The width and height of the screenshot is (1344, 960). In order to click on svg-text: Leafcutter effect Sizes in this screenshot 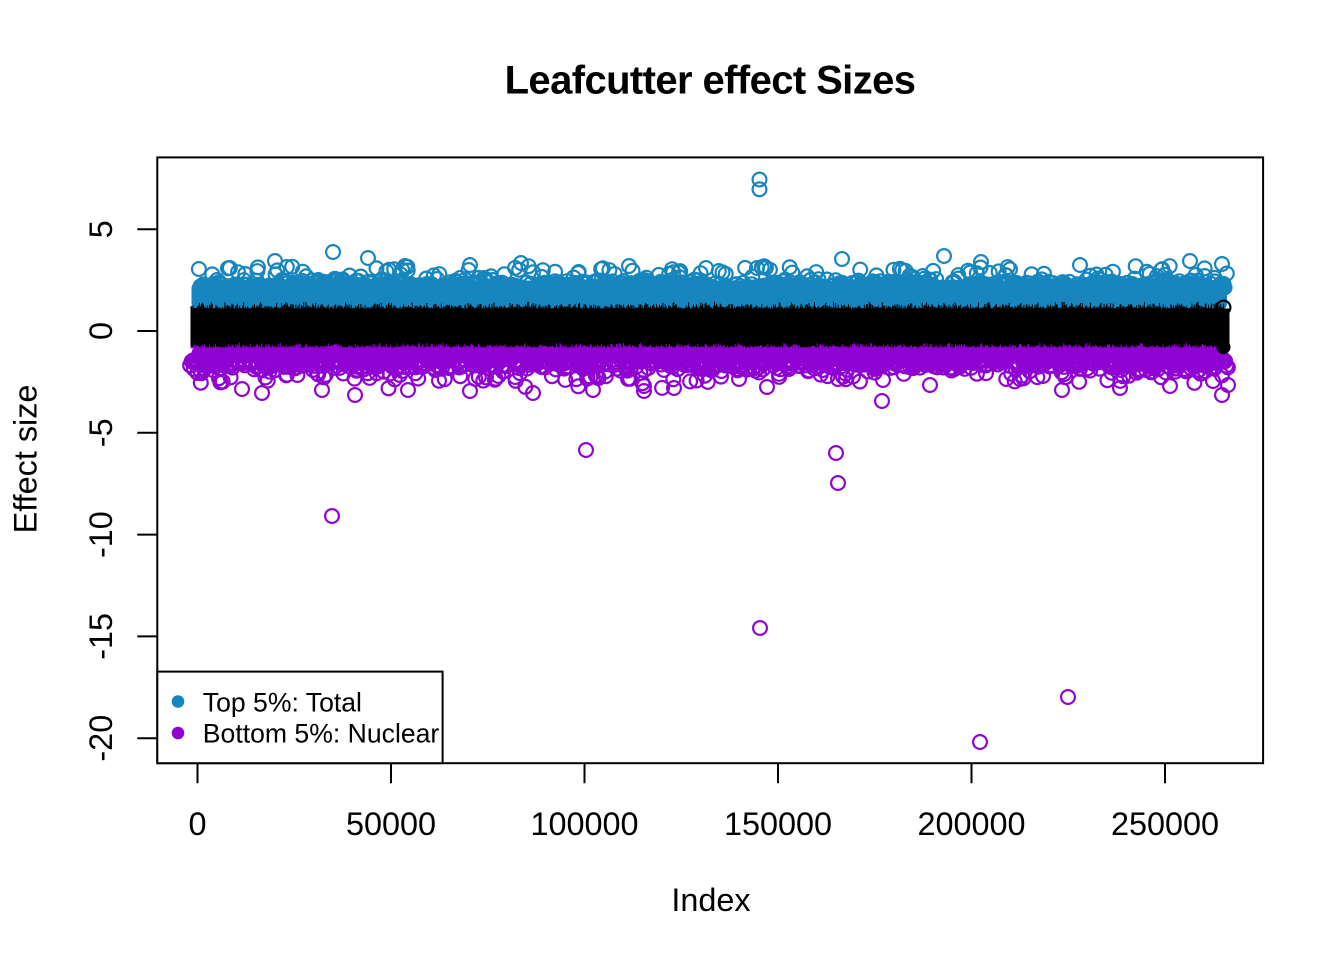, I will do `click(710, 81)`.